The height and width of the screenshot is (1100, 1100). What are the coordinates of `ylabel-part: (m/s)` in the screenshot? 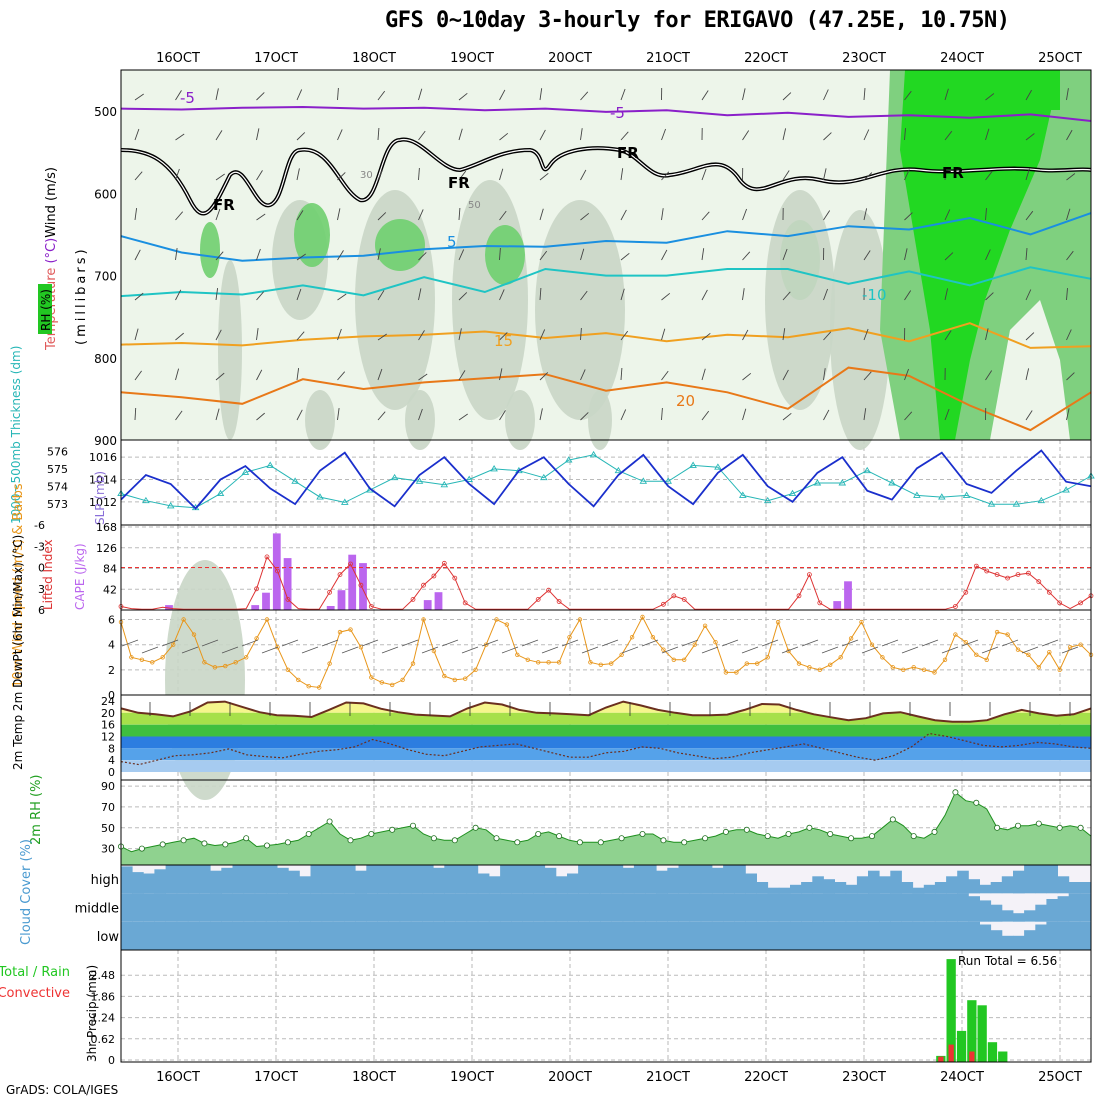 It's located at (51, 184).